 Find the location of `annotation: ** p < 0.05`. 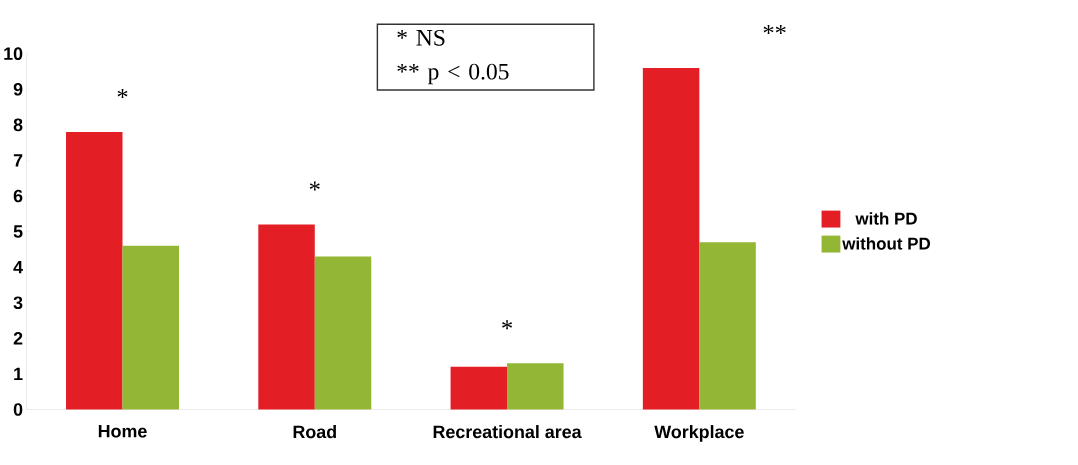

annotation: ** p < 0.05 is located at coordinates (453, 74).